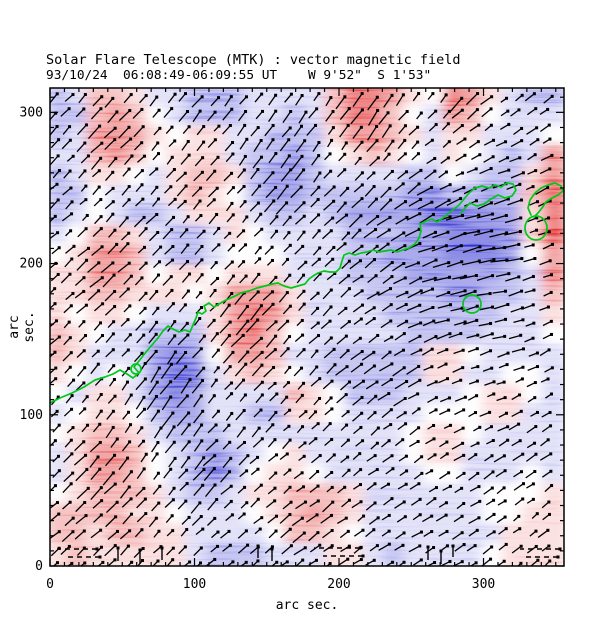 The image size is (612, 617). What do you see at coordinates (307, 605) in the screenshot?
I see `x-axis-label: arc sec.` at bounding box center [307, 605].